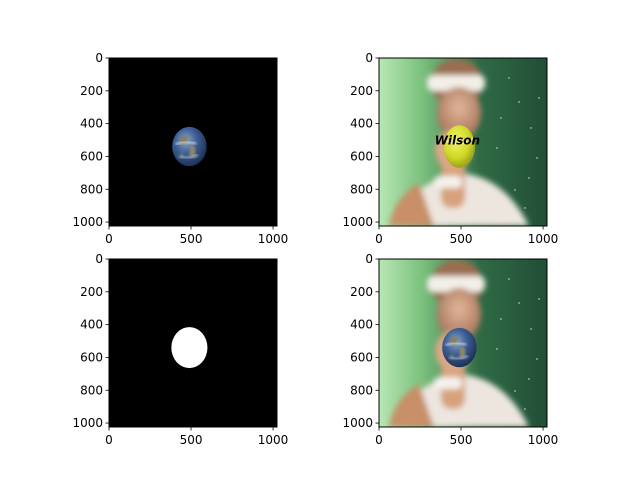  I want to click on ball-brand-logo: Wilson, so click(457, 141).